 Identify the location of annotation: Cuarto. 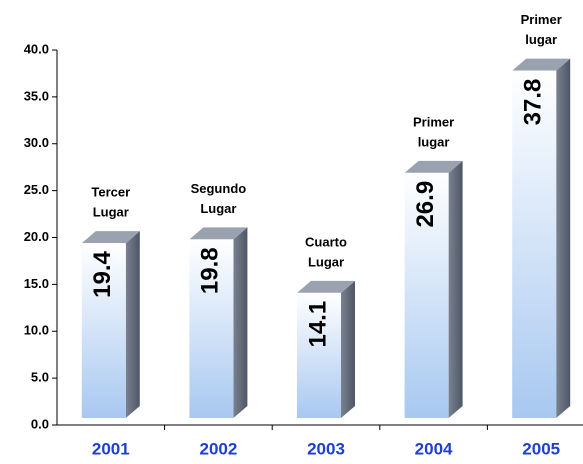
(326, 241).